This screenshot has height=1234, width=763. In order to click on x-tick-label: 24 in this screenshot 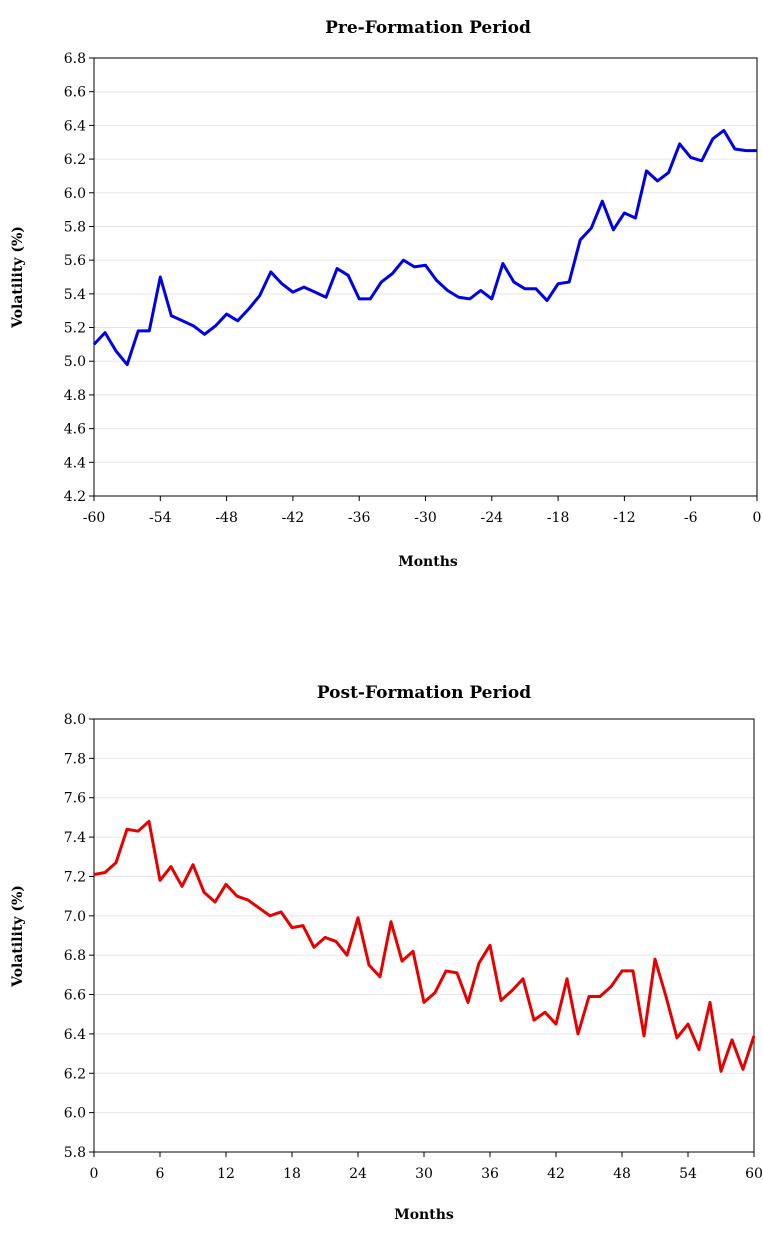, I will do `click(358, 1174)`.